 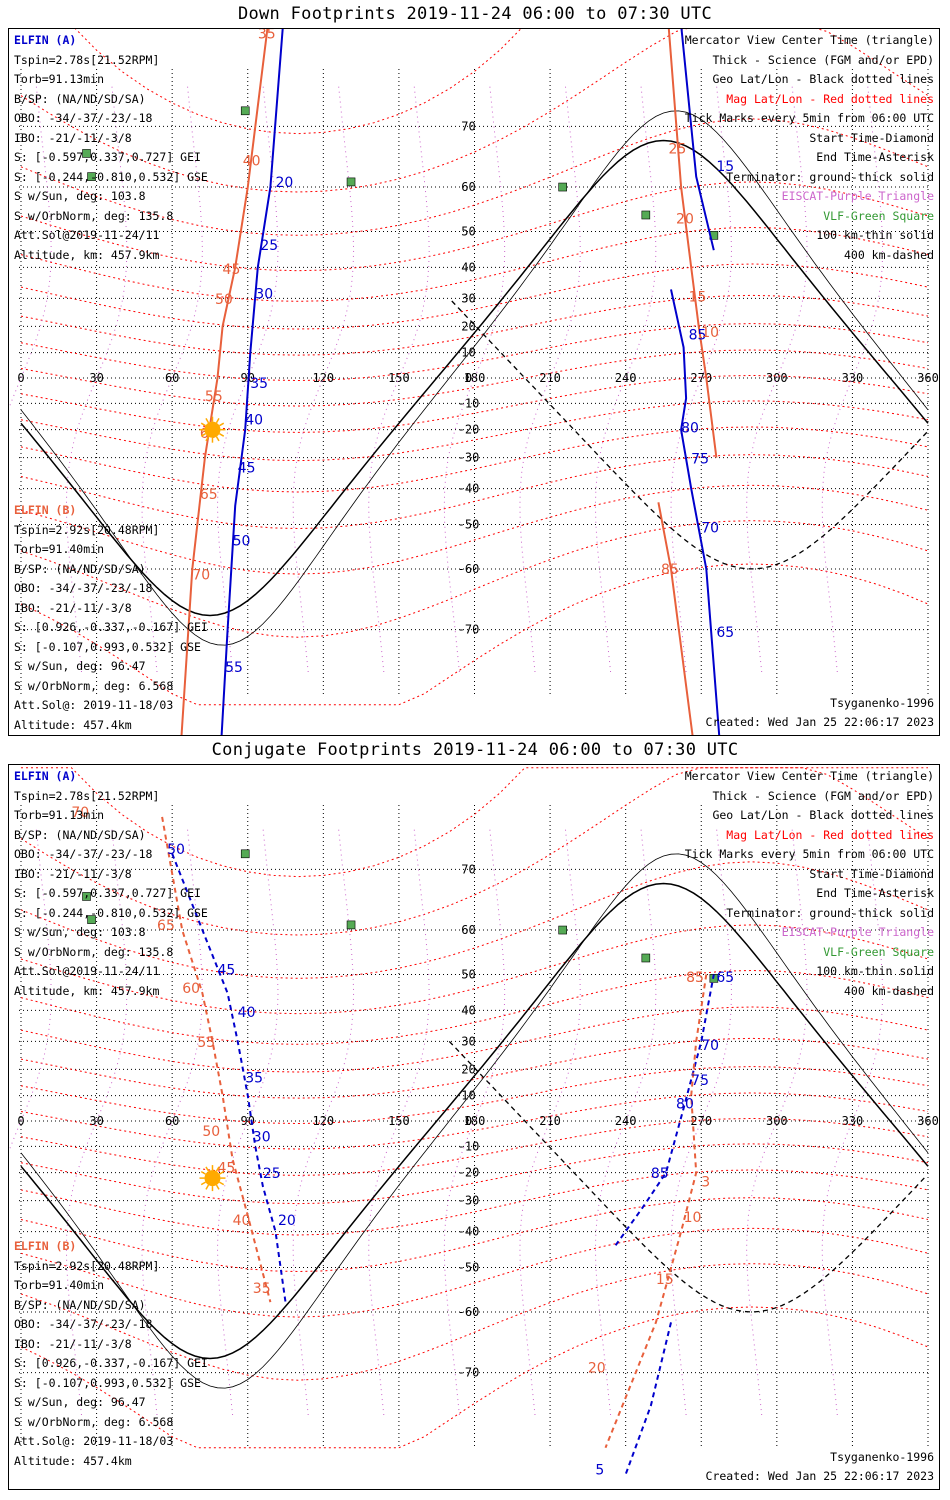 What do you see at coordinates (267, 36) in the screenshot?
I see `track-tick-label: 35` at bounding box center [267, 36].